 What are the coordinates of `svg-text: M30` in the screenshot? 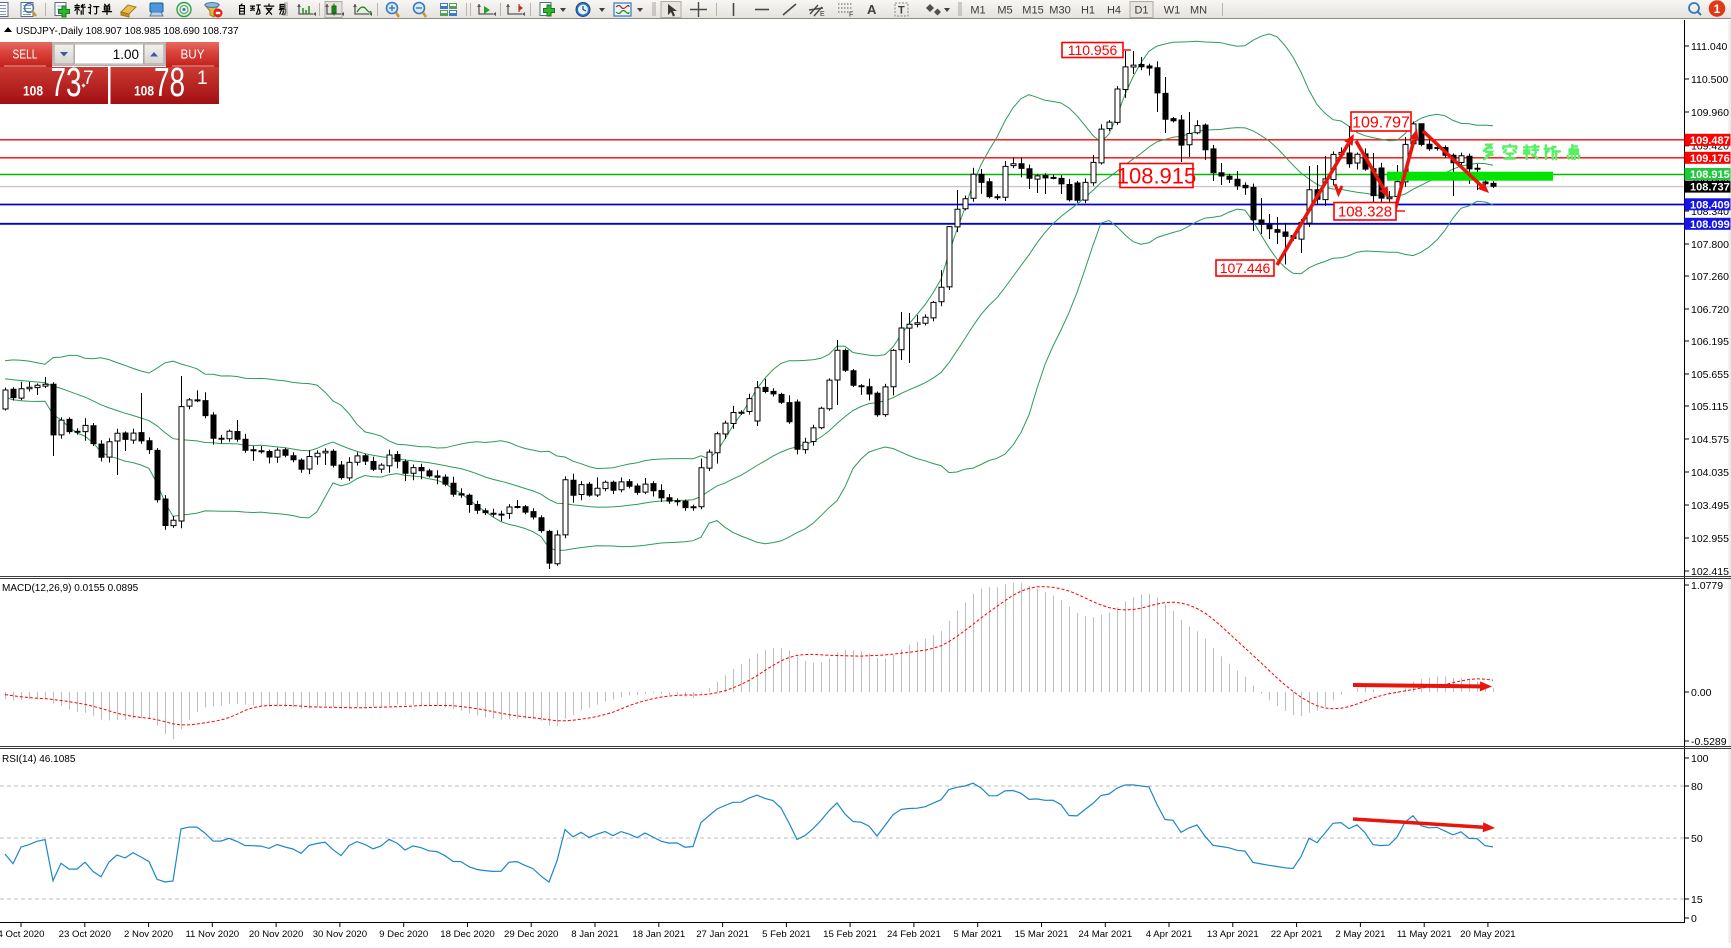 It's located at (1059, 11).